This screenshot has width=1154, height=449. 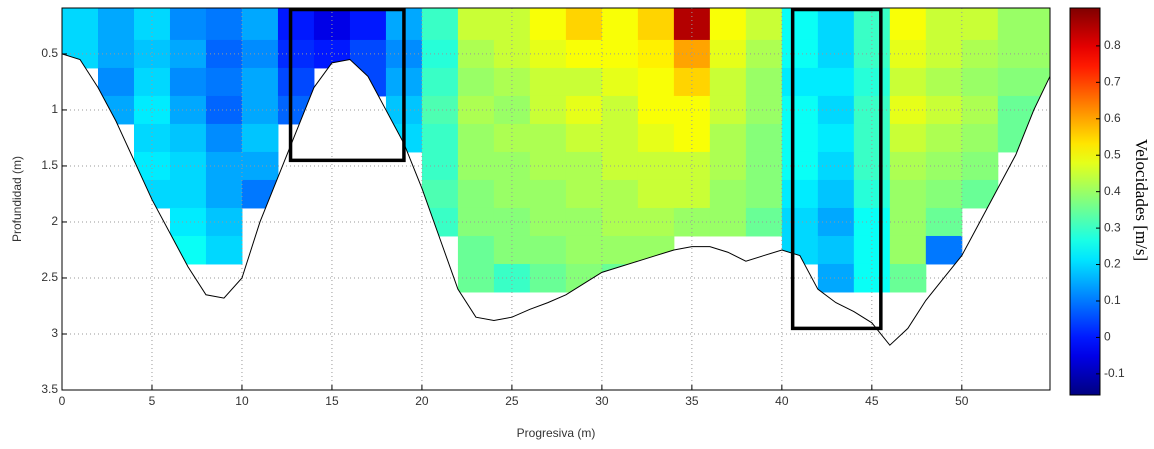 I want to click on highlight-box, so click(x=347, y=85).